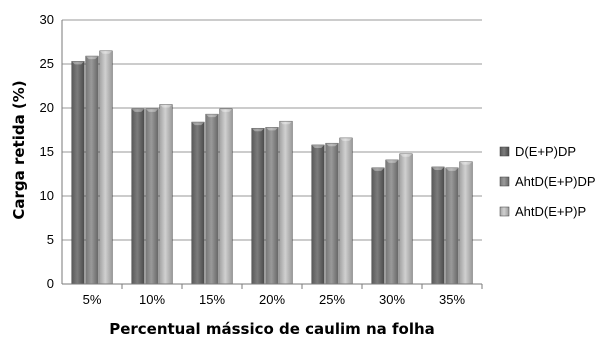  Describe the element at coordinates (212, 299) in the screenshot. I see `x-tick-label: 15%` at that location.